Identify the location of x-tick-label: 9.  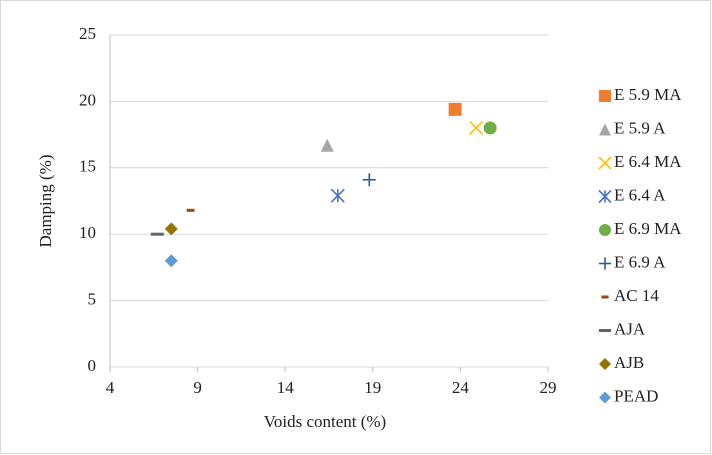
(197, 387).